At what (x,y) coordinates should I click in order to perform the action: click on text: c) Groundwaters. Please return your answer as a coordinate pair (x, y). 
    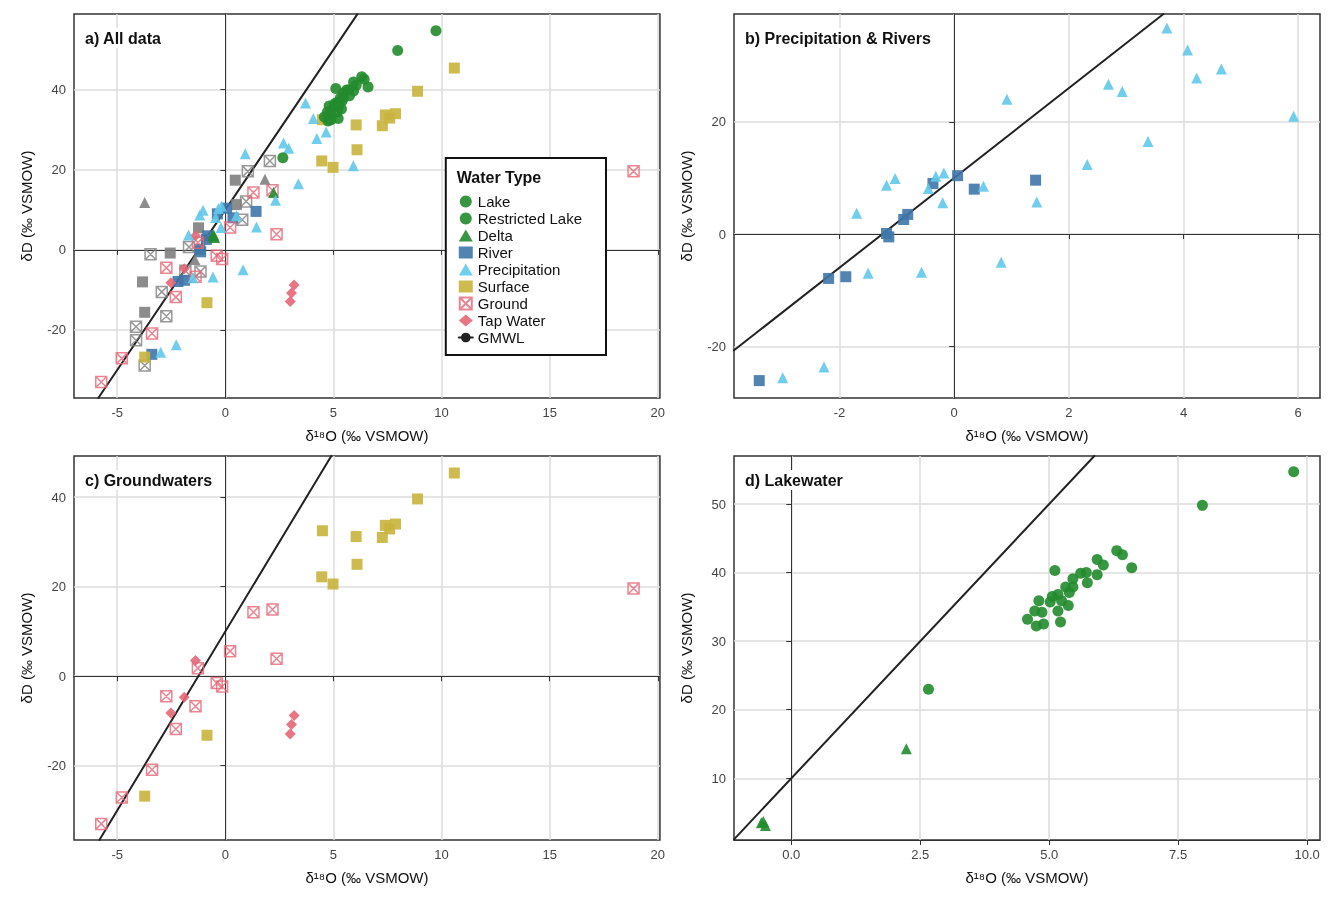
    Looking at the image, I should click on (149, 480).